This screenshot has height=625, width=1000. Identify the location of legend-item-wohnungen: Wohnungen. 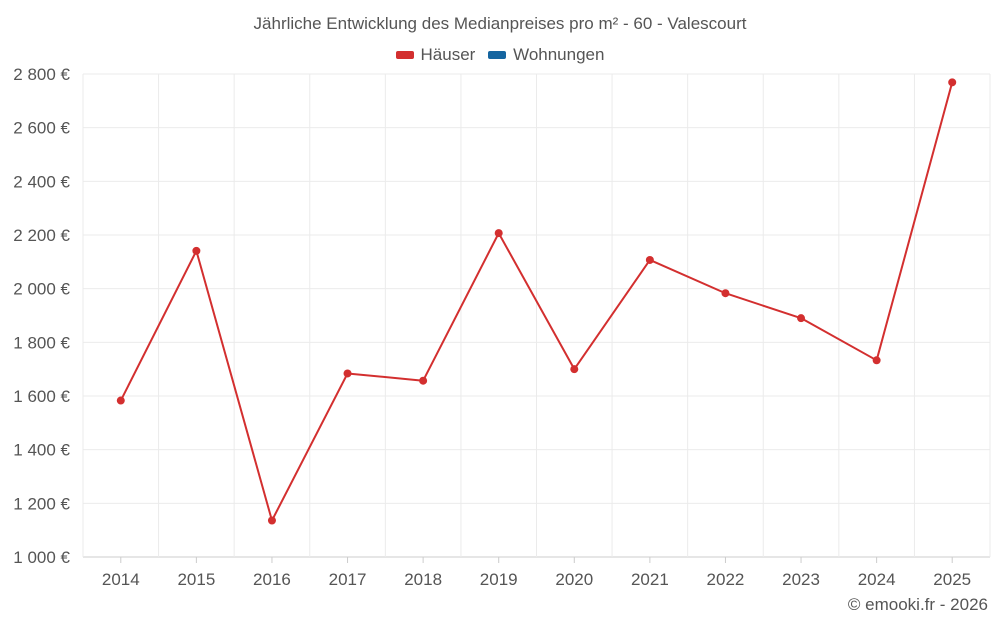
(546, 55).